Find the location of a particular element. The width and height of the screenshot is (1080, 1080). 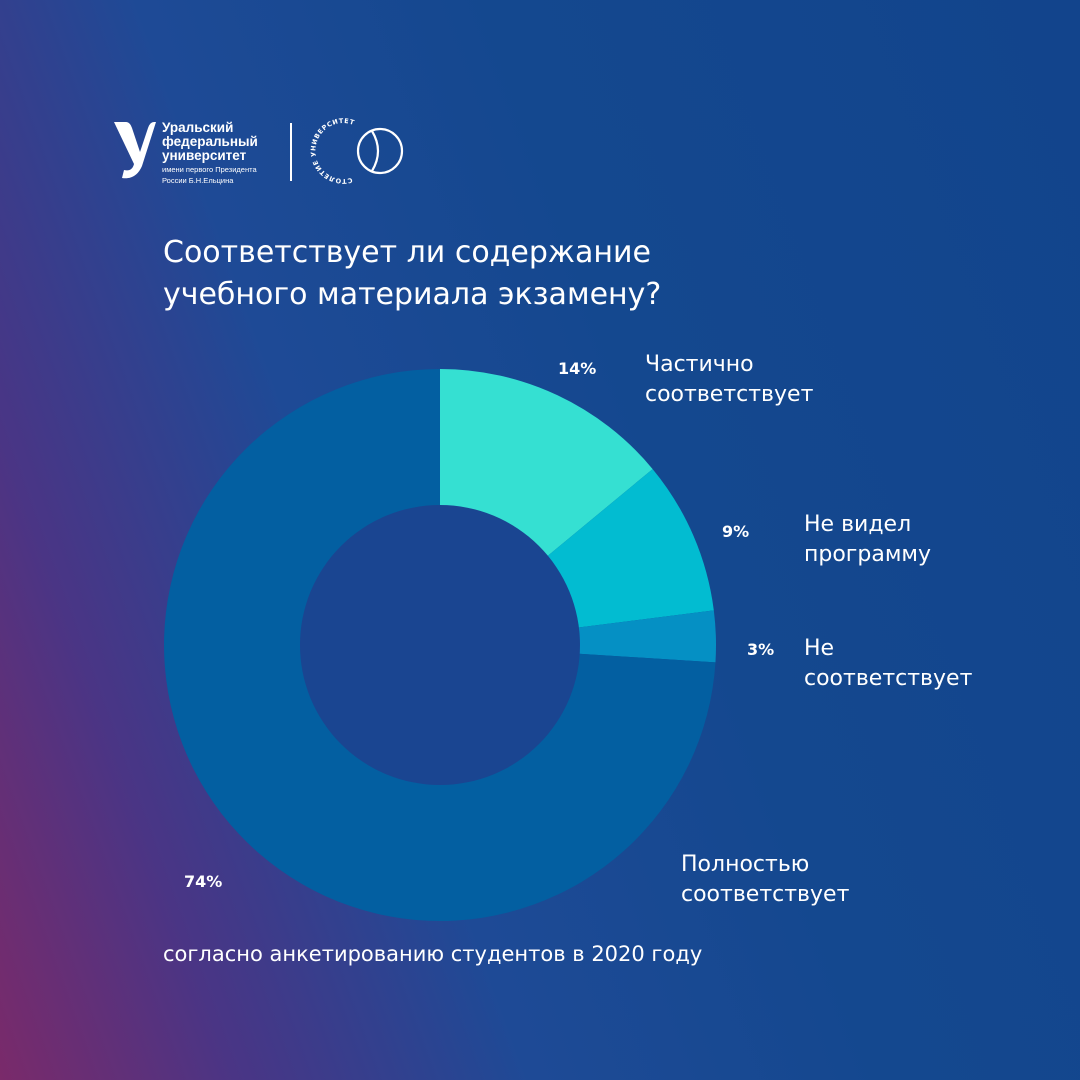

university-subtitle-line: России Б.Н.Ельцина is located at coordinates (198, 180).